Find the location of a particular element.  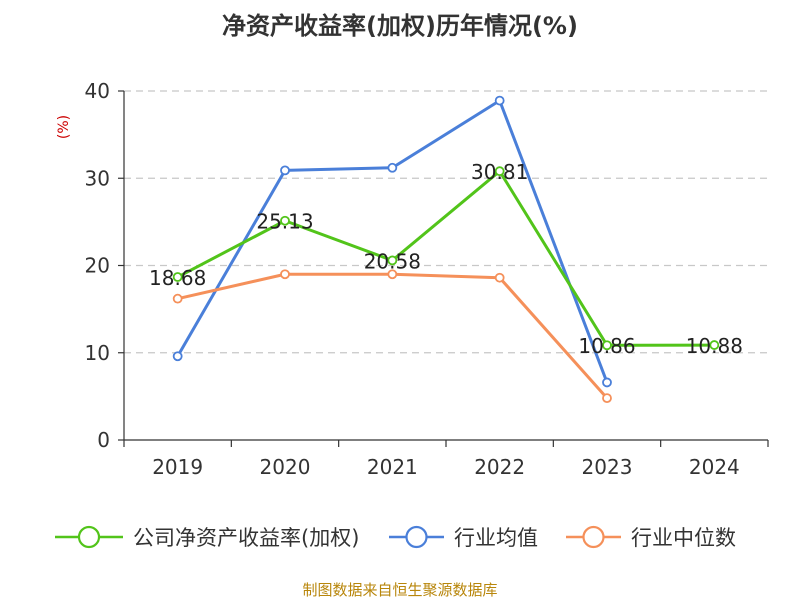

x-tick-label: 2022 is located at coordinates (499, 467).